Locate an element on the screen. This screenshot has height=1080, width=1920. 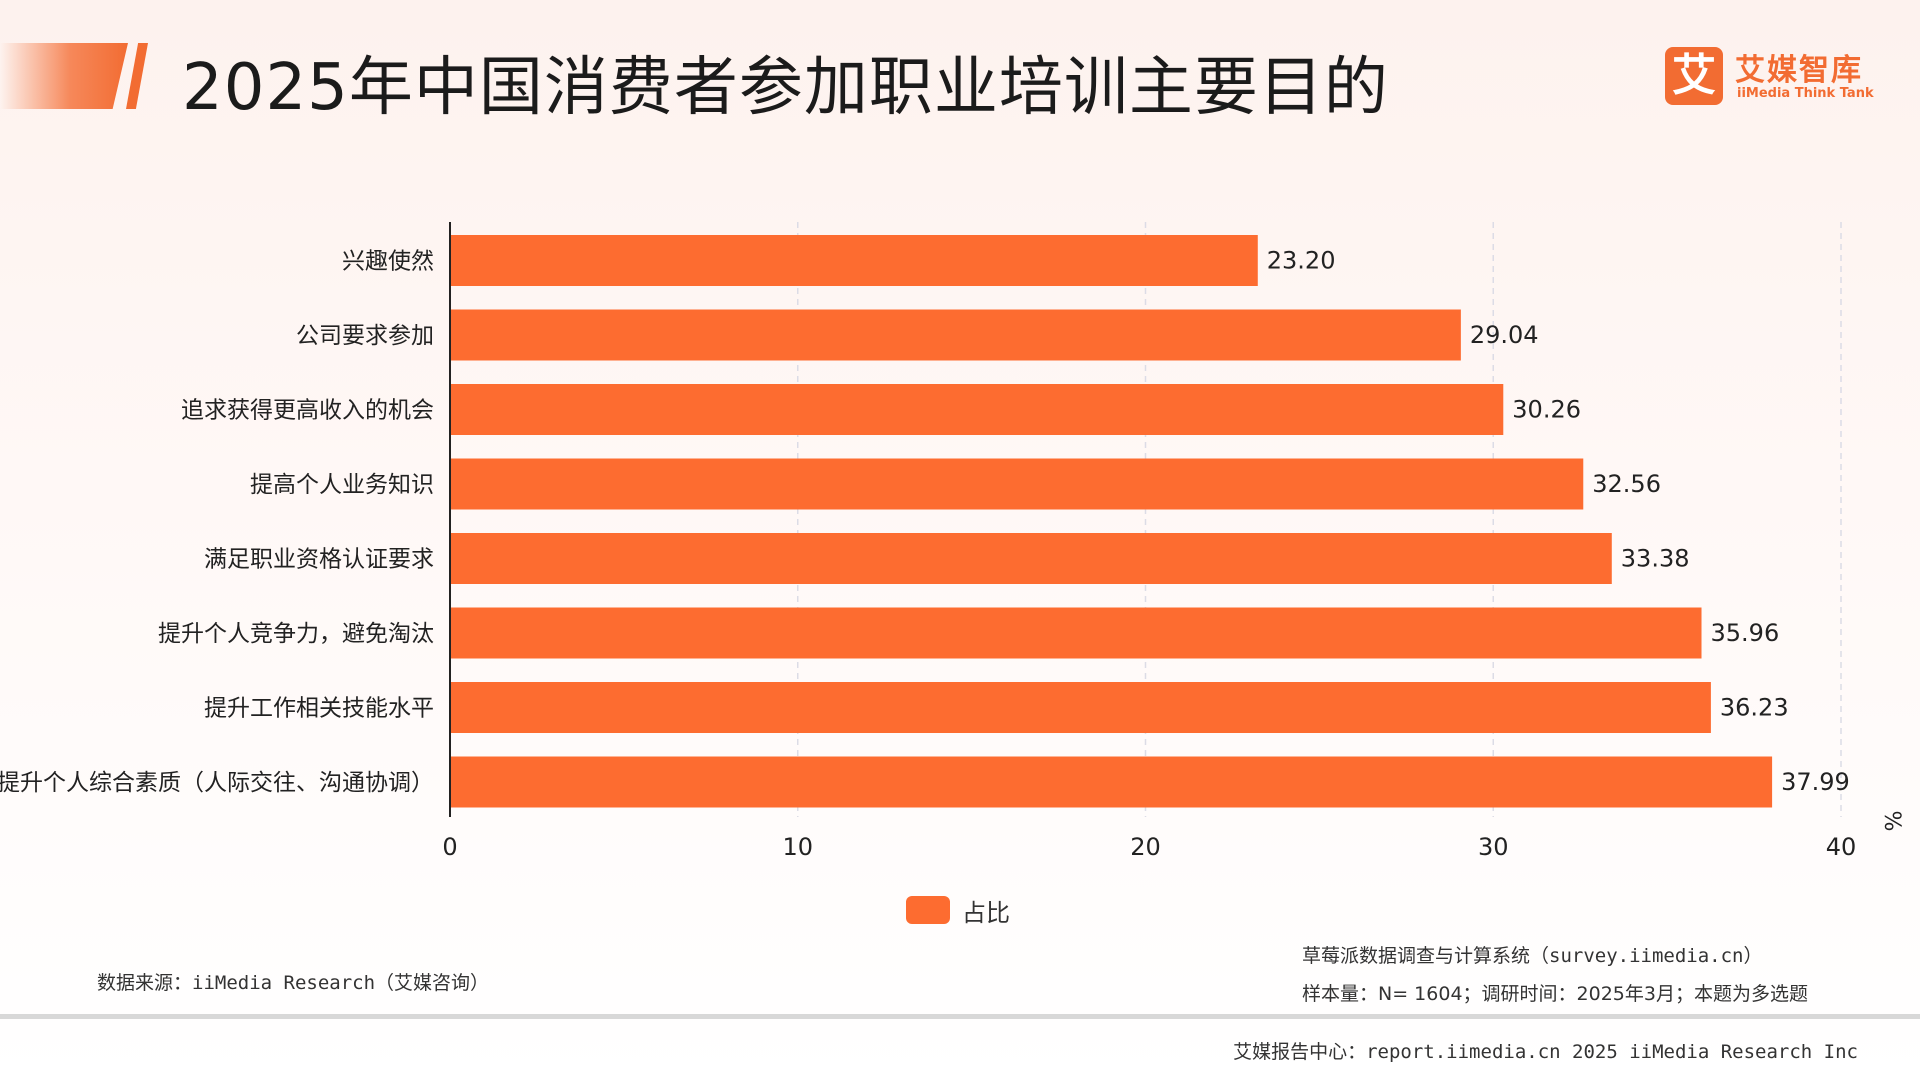
sample-size-note: 样本量：N= 1604；调研时间：2025年3月；本题为多选题 is located at coordinates (1555, 994).